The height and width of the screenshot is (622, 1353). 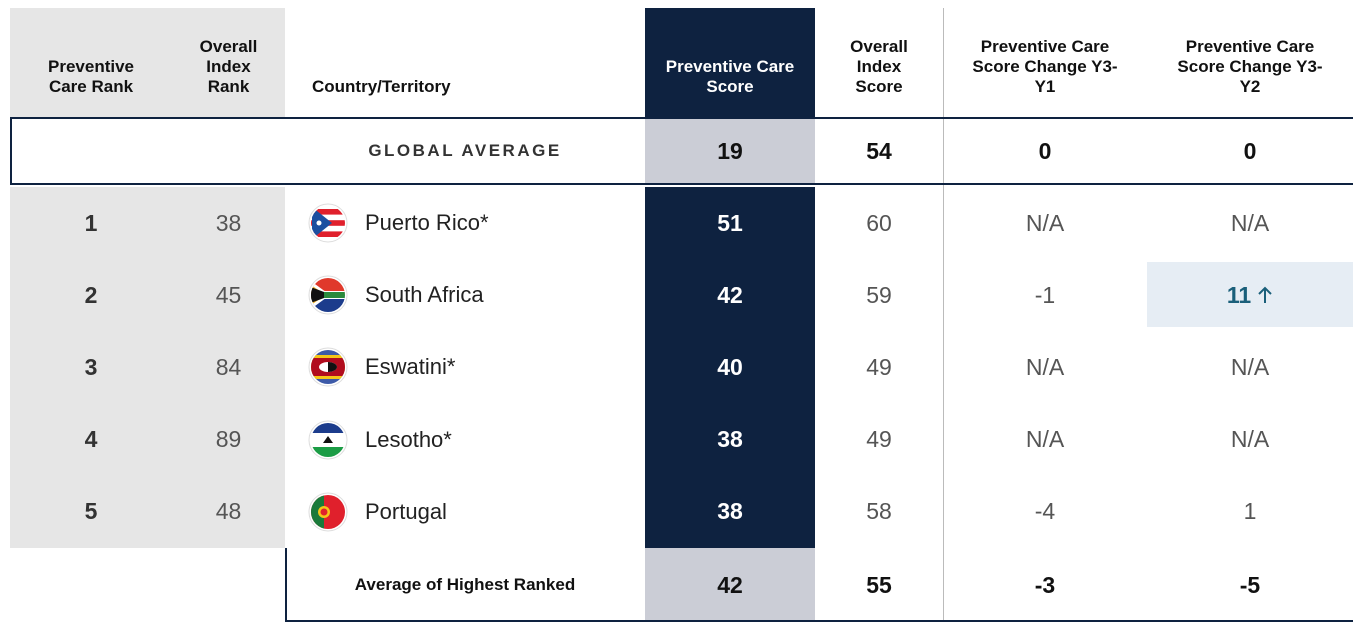 What do you see at coordinates (91, 366) in the screenshot?
I see `rank: 3` at bounding box center [91, 366].